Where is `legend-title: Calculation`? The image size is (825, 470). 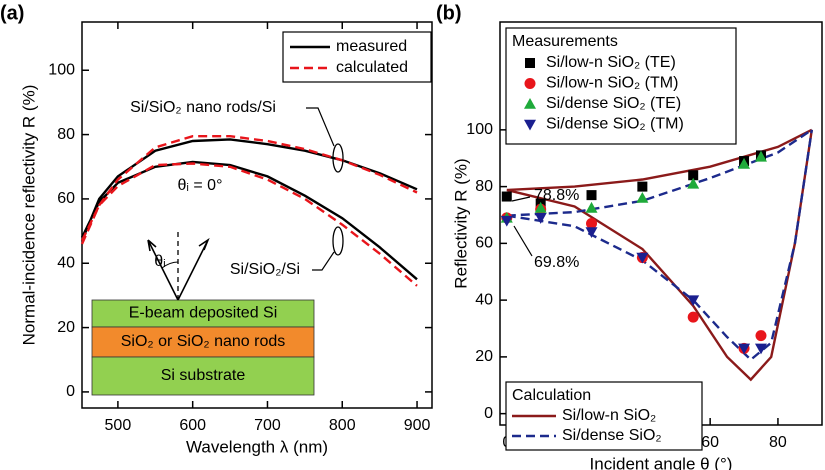 legend-title: Calculation is located at coordinates (551, 395).